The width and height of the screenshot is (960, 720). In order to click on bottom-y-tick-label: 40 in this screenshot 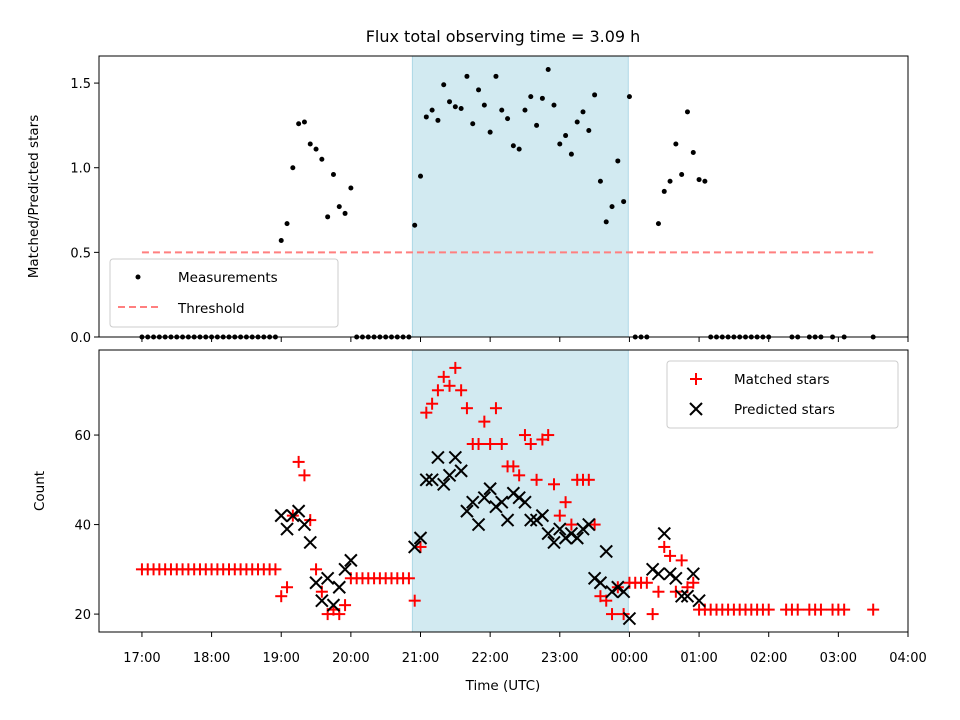, I will do `click(82, 526)`.